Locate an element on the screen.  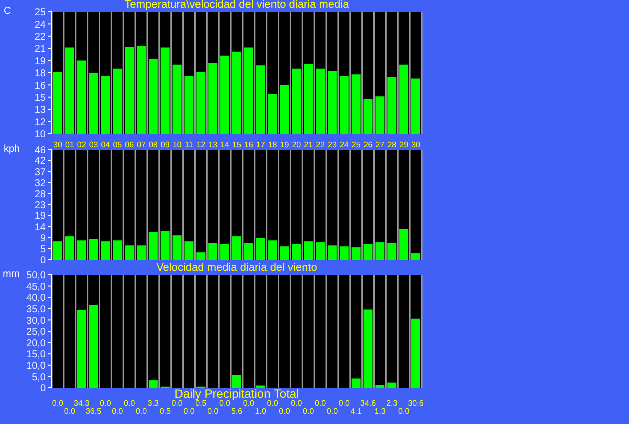
x-tick-label: 12 is located at coordinates (201, 145).